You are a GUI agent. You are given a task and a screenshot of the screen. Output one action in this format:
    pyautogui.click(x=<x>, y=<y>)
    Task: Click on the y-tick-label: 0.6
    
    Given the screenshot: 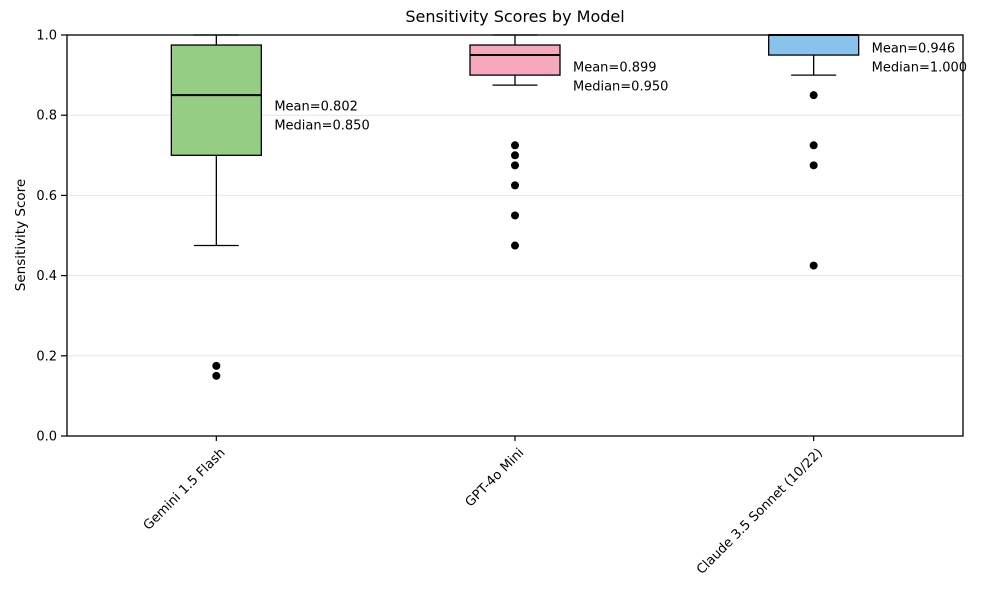 What is the action you would take?
    pyautogui.click(x=46, y=196)
    